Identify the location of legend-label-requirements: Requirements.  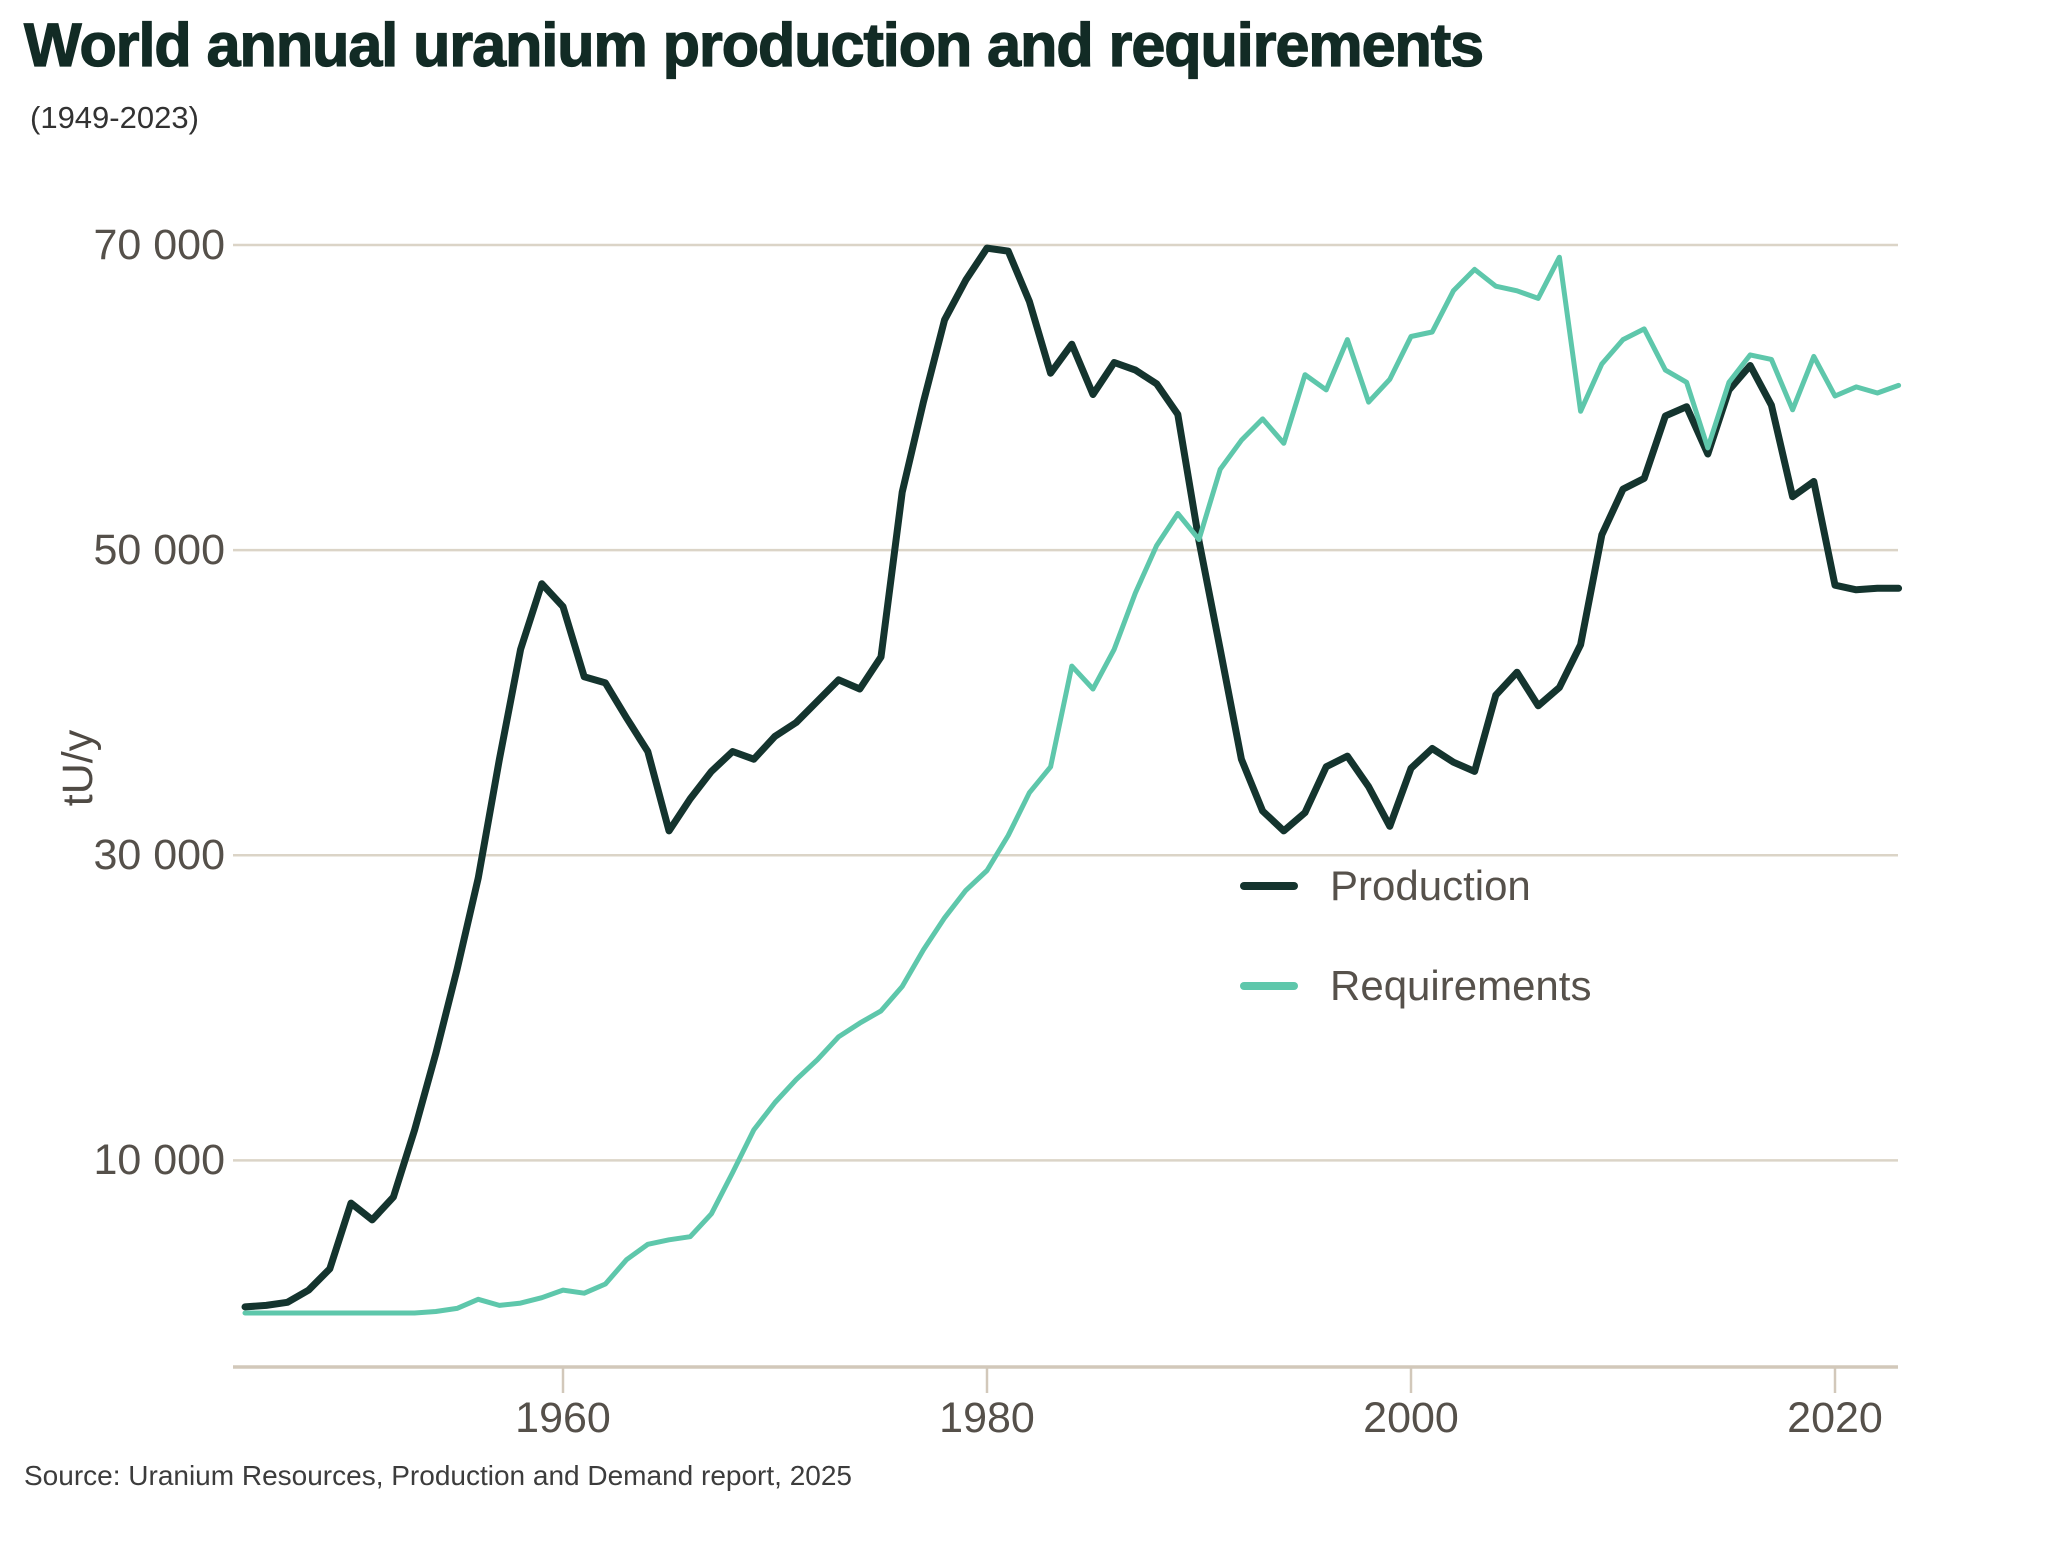
(1461, 985).